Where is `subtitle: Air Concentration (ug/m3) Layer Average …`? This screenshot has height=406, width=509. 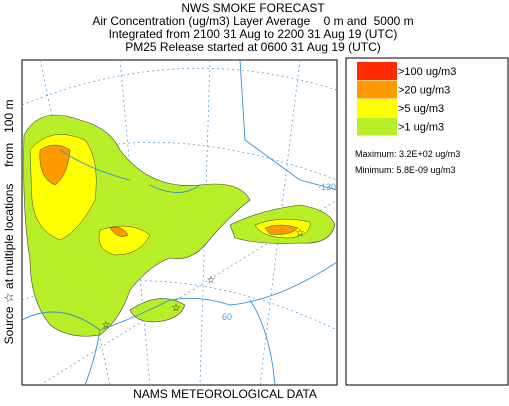
subtitle: Air Concentration (ug/m3) Layer Average … is located at coordinates (252, 21).